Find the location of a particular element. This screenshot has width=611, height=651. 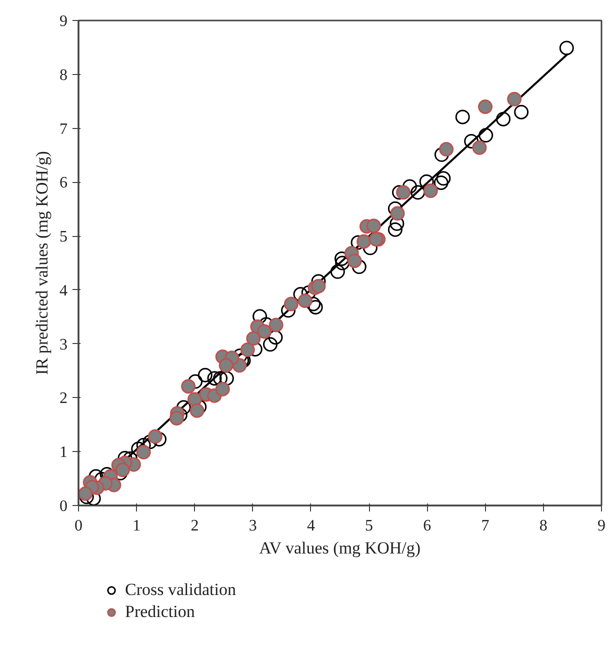

y-tick-label: 8 is located at coordinates (64, 75).